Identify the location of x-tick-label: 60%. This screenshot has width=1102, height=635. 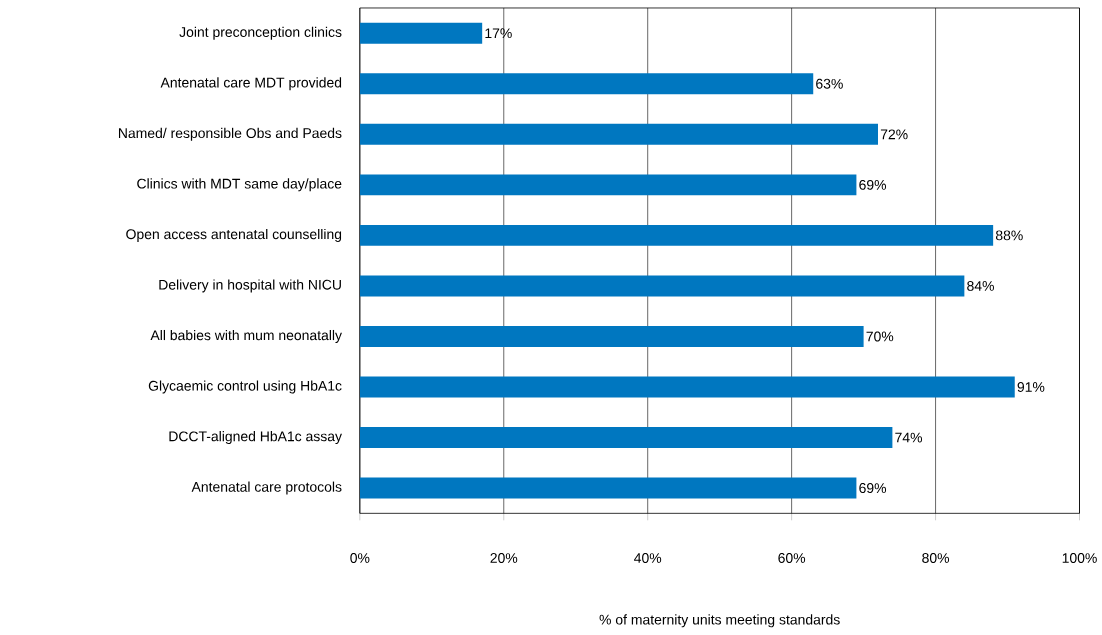
(792, 558).